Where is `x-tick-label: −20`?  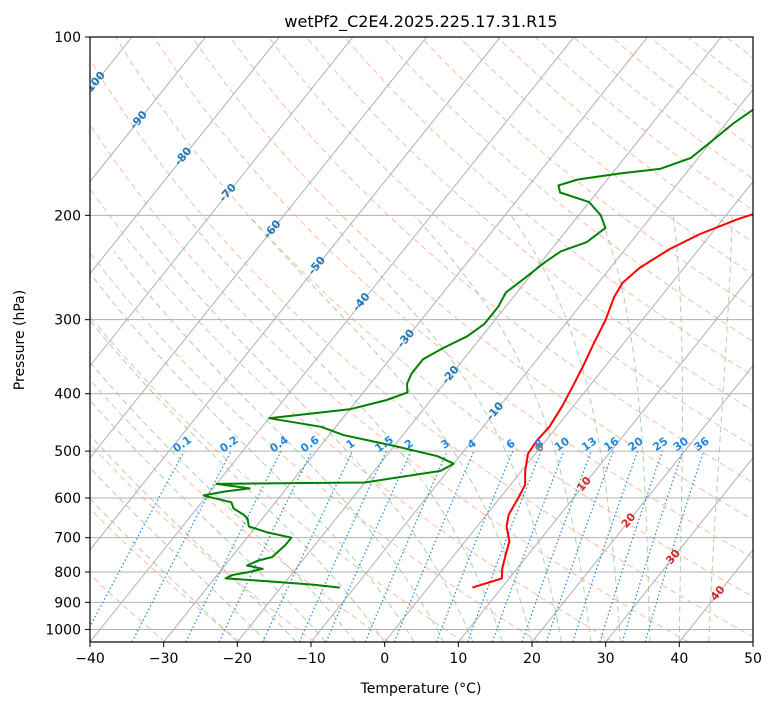
x-tick-label: −20 is located at coordinates (238, 659).